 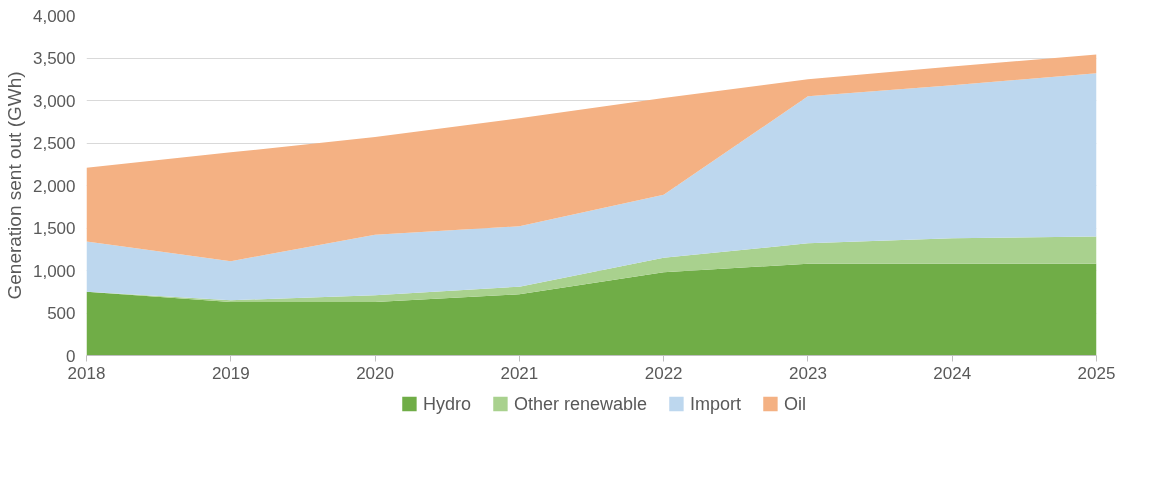 I want to click on x-tick-label: 2022, so click(x=663, y=373).